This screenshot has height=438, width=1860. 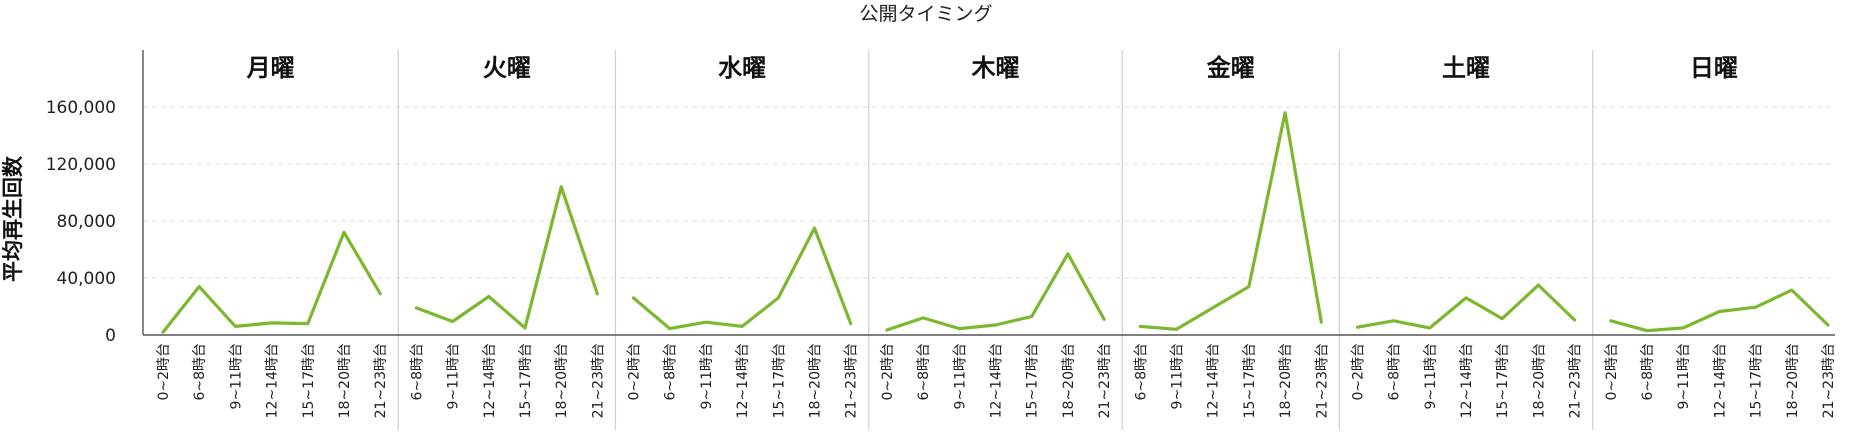 What do you see at coordinates (270, 68) in the screenshot?
I see `day-label: 月曜` at bounding box center [270, 68].